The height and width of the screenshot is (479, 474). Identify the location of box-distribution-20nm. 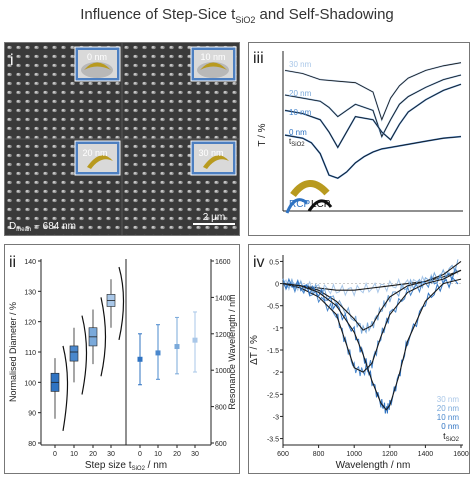
(103, 337).